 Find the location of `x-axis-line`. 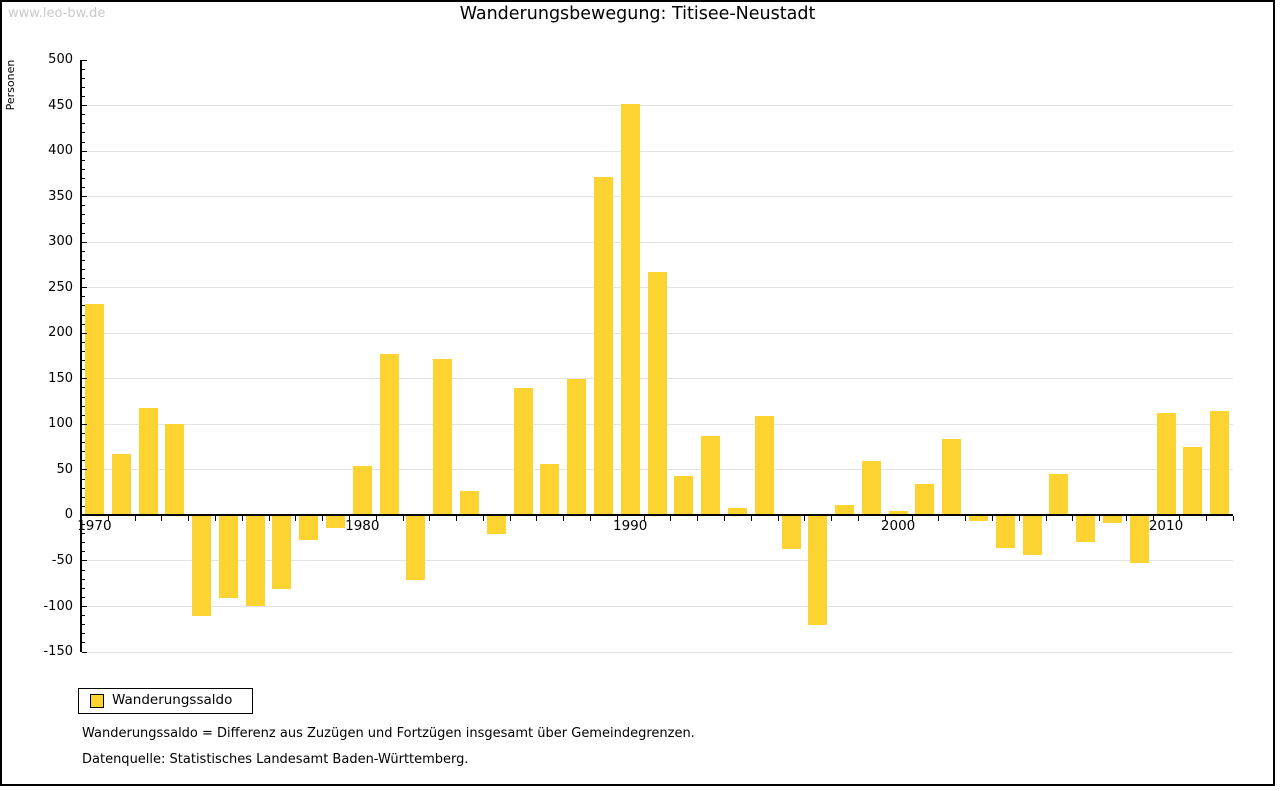

x-axis-line is located at coordinates (656, 515).